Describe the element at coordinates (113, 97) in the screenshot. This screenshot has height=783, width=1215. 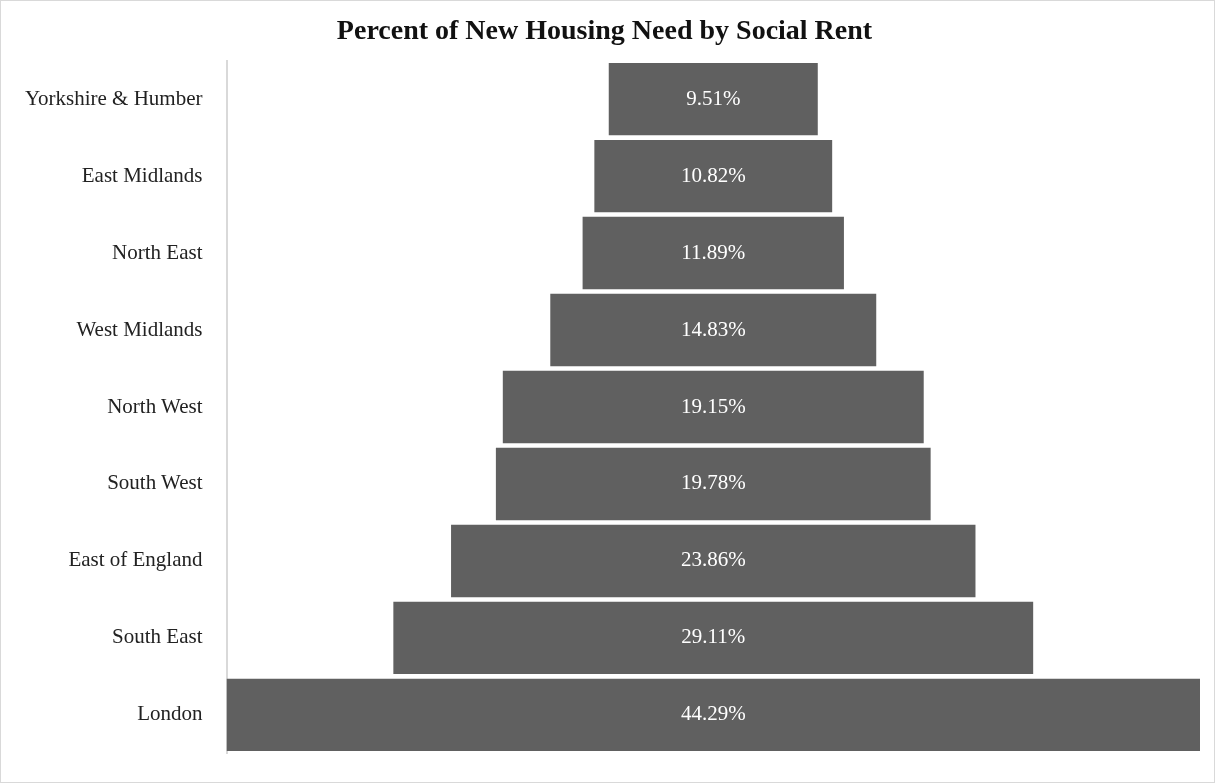
I see `category-label: Yorkshire & Humber` at that location.